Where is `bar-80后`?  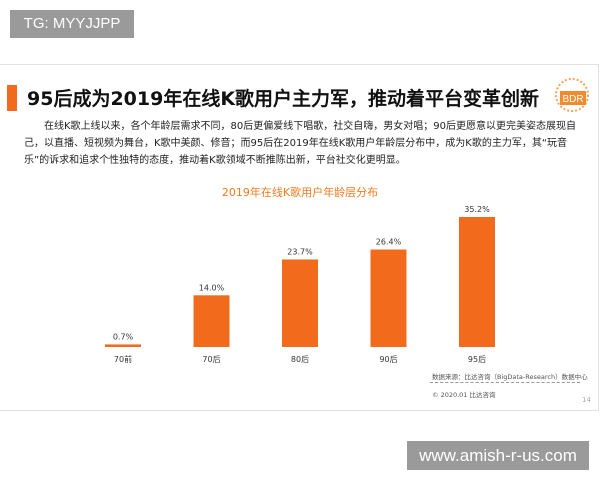
bar-80后 is located at coordinates (300, 303).